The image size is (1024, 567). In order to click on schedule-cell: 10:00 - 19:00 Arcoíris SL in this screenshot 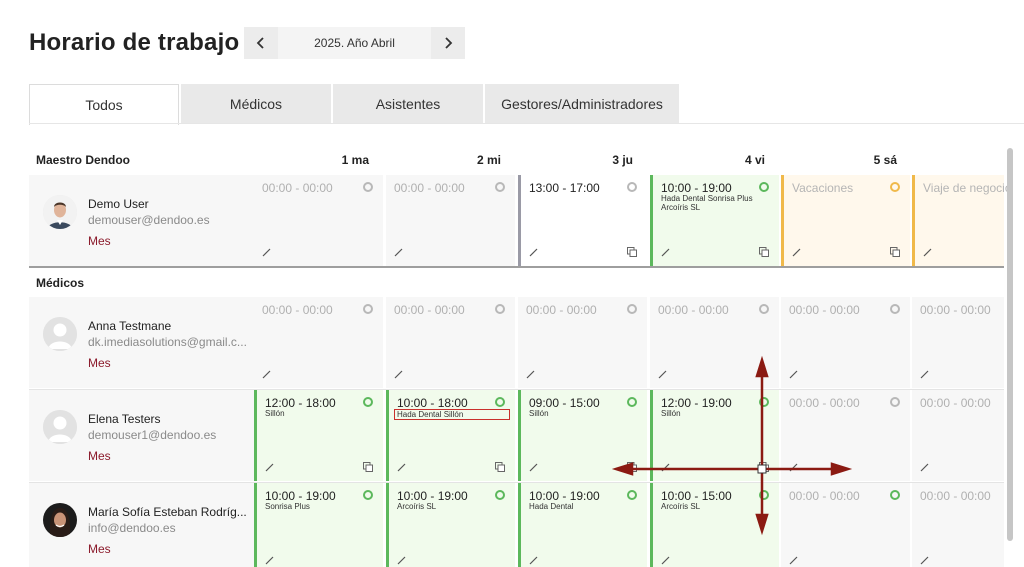, I will do `click(450, 525)`.